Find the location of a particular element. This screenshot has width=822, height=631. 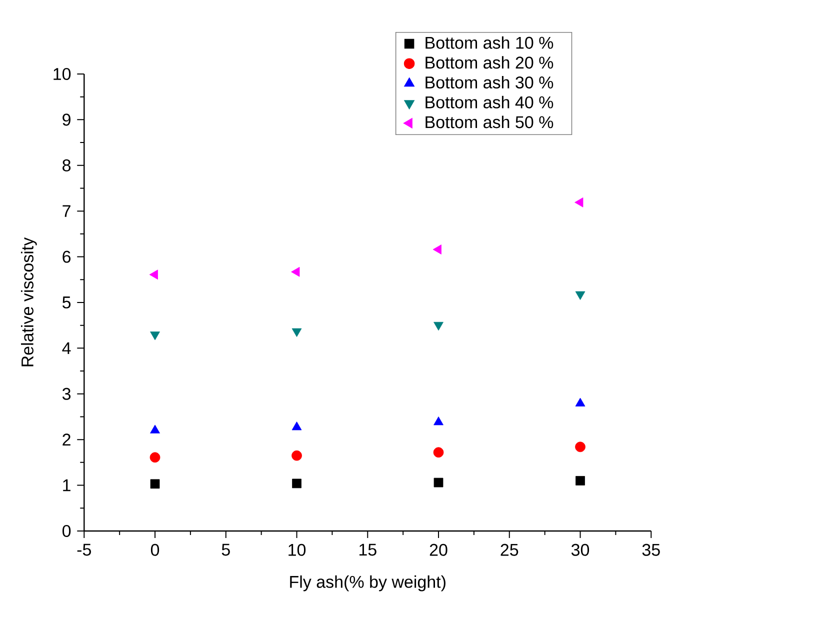

y-tick-label: 10 is located at coordinates (62, 74).